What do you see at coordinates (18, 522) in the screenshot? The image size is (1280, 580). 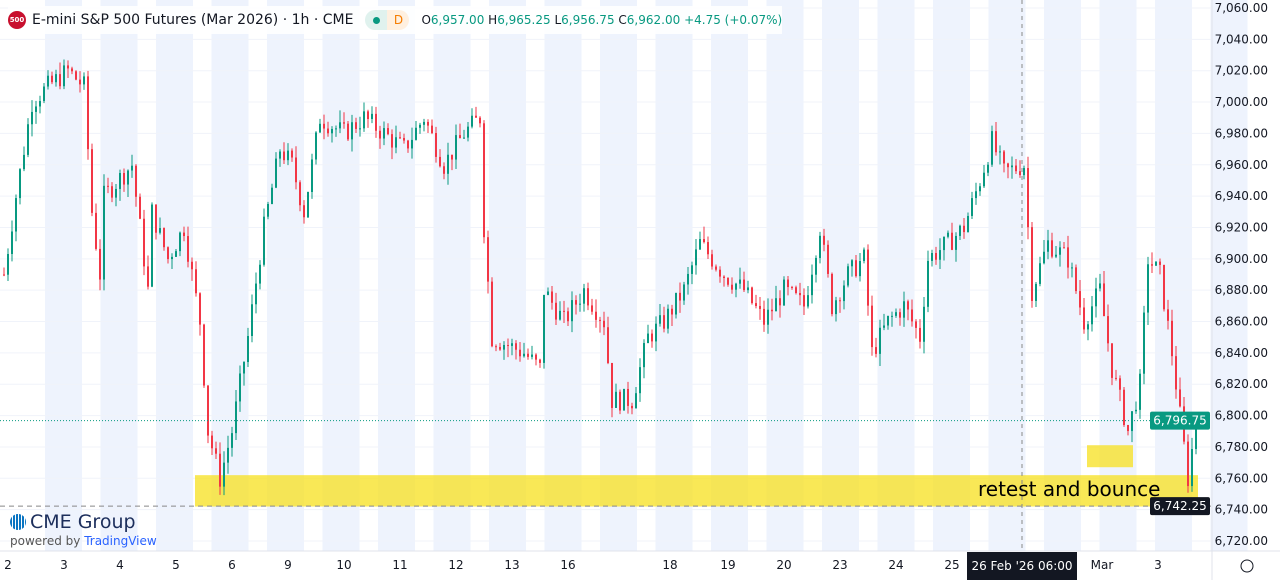 I see `cme-globe-icon` at bounding box center [18, 522].